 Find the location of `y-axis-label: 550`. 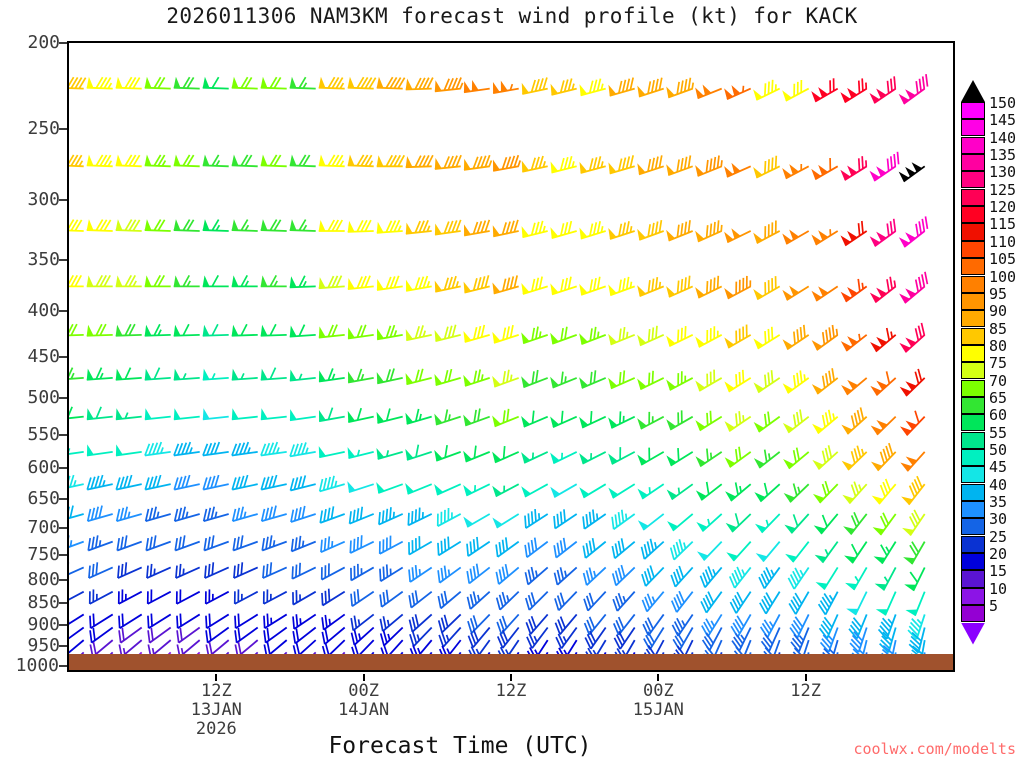

y-axis-label: 550 is located at coordinates (43, 434).